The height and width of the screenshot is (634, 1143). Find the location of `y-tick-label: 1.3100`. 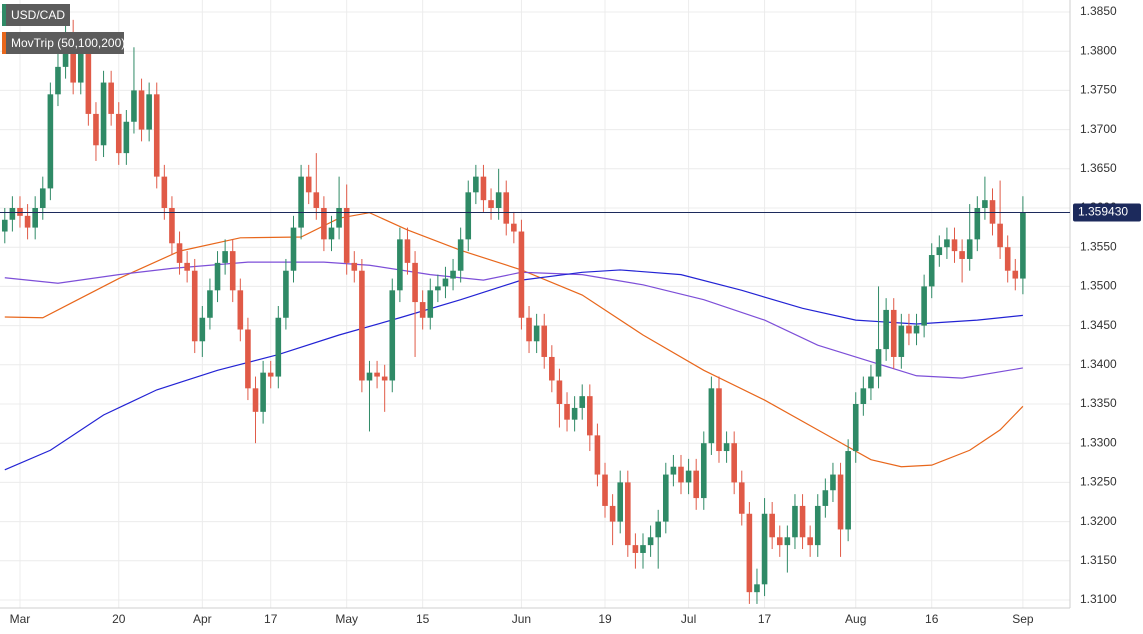

y-tick-label: 1.3100 is located at coordinates (1098, 599).